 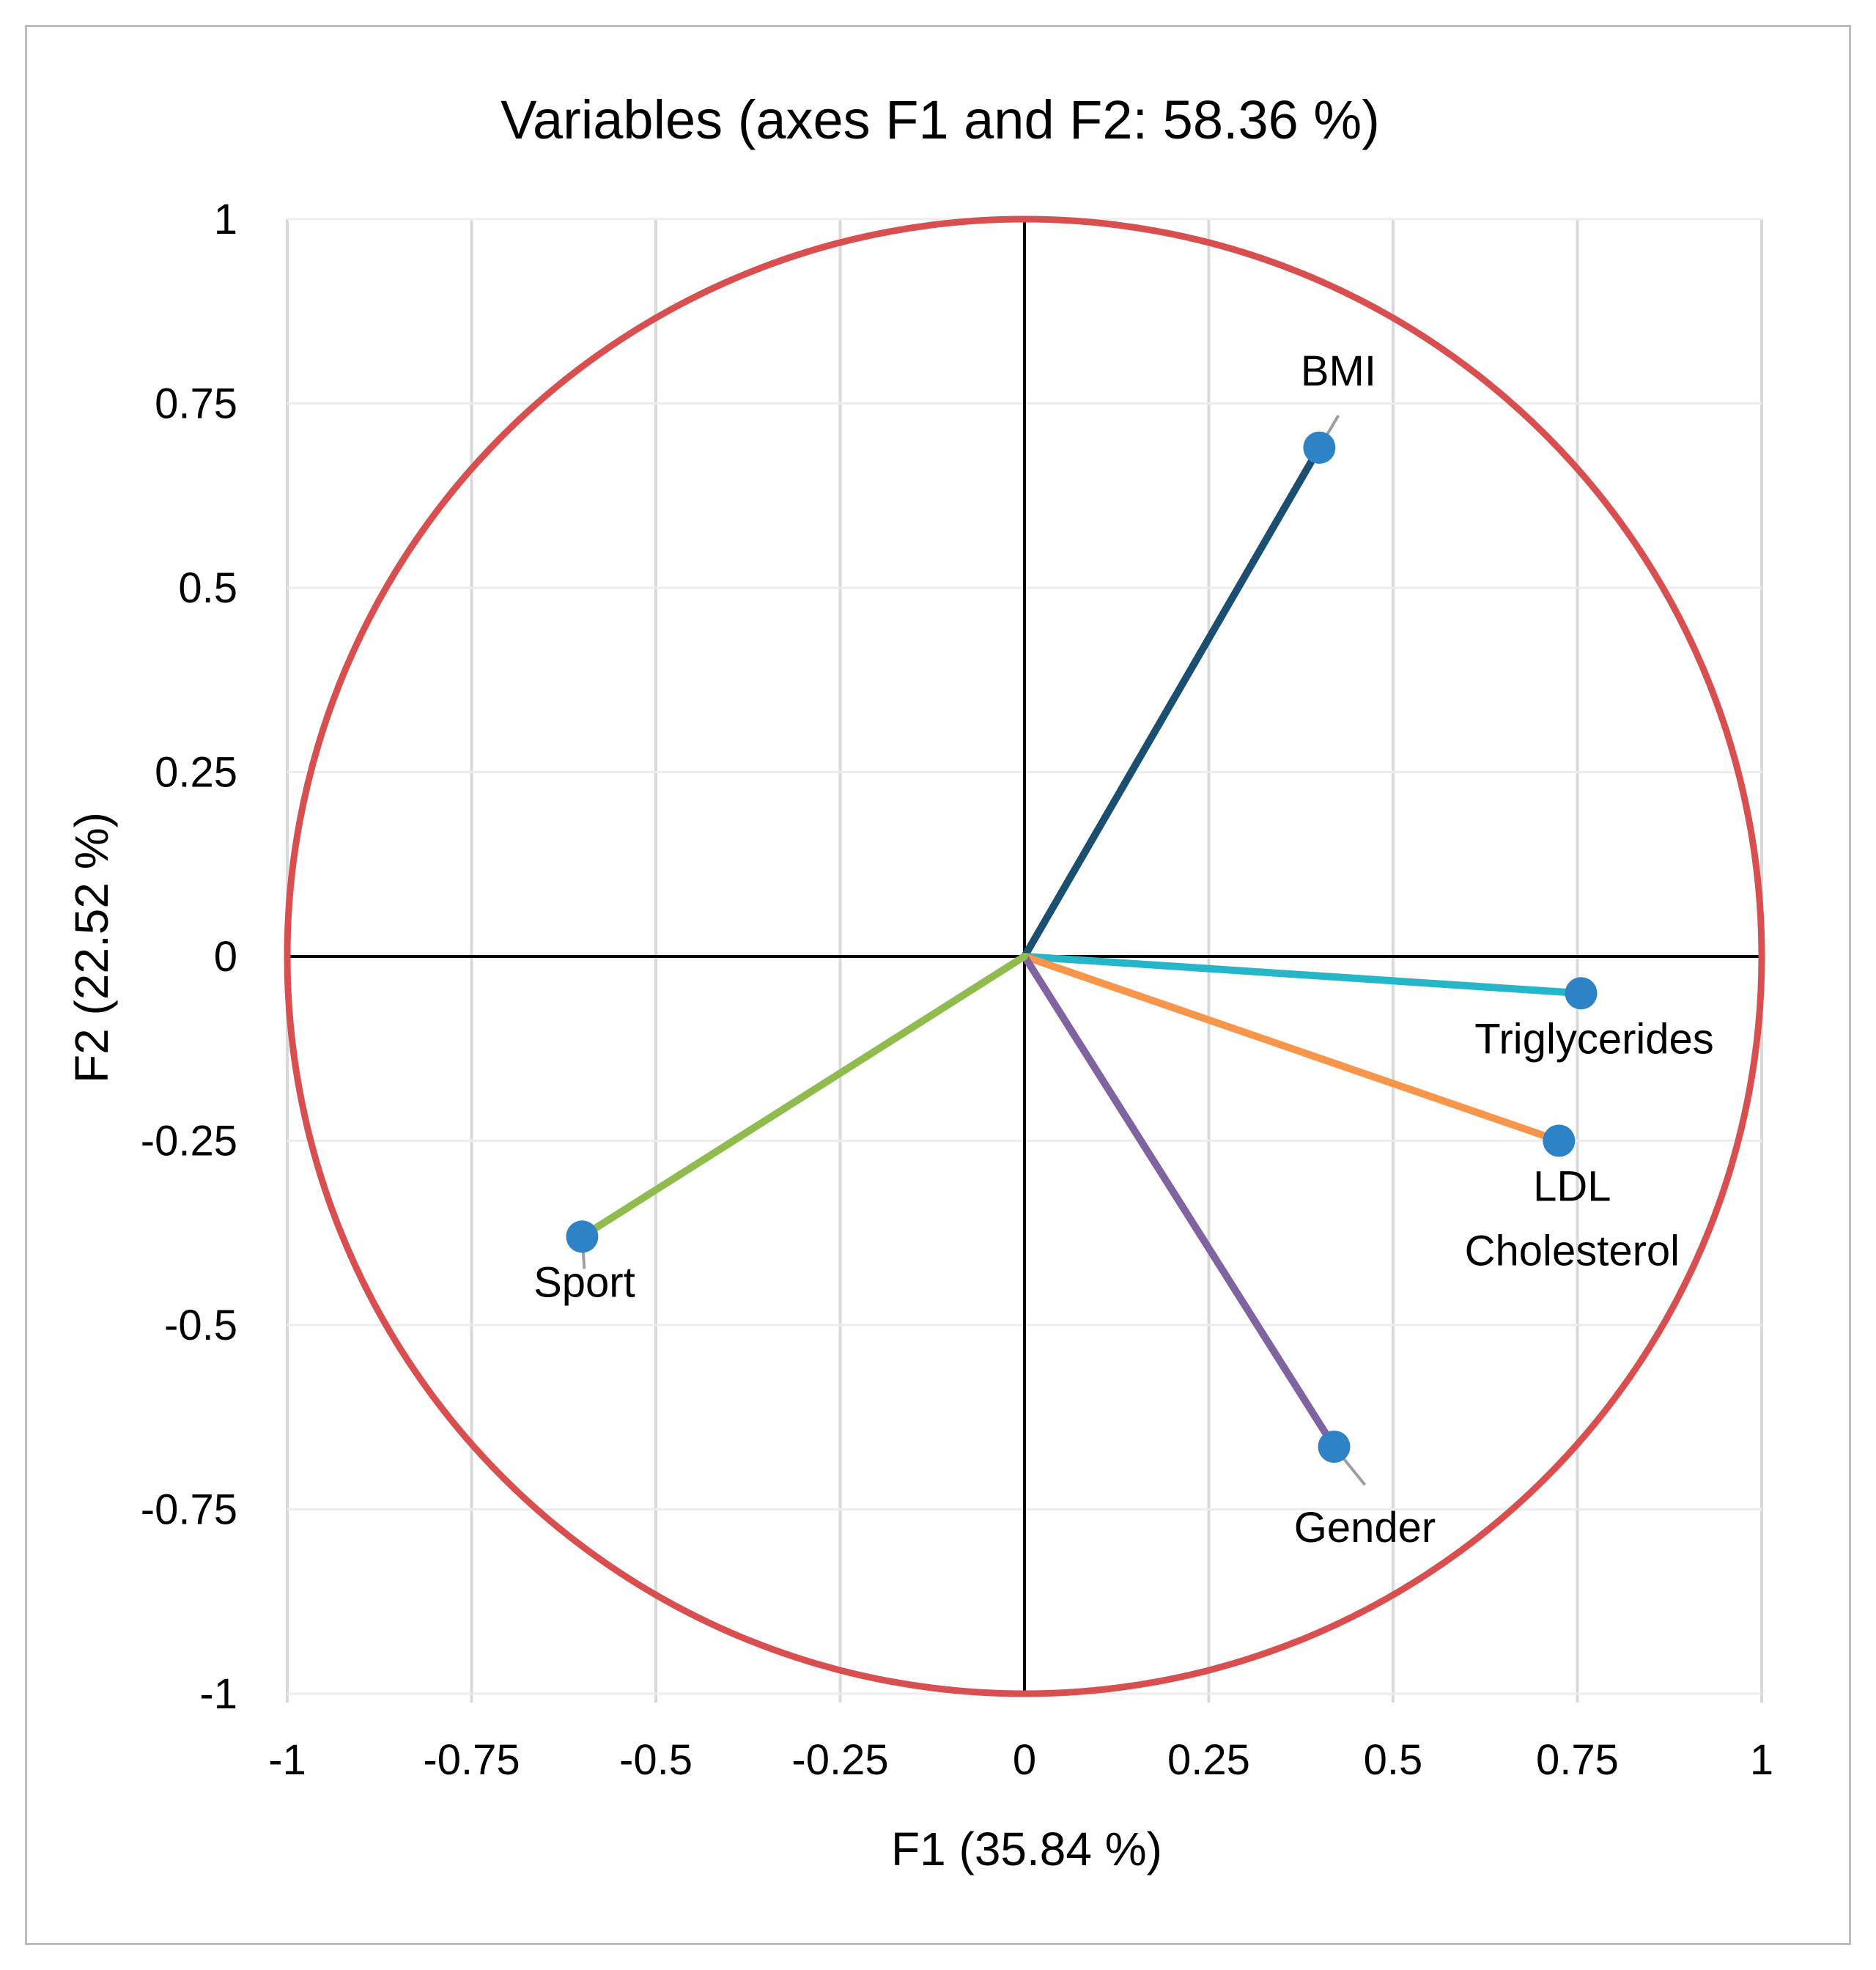 What do you see at coordinates (225, 957) in the screenshot?
I see `y-tick-label: 0` at bounding box center [225, 957].